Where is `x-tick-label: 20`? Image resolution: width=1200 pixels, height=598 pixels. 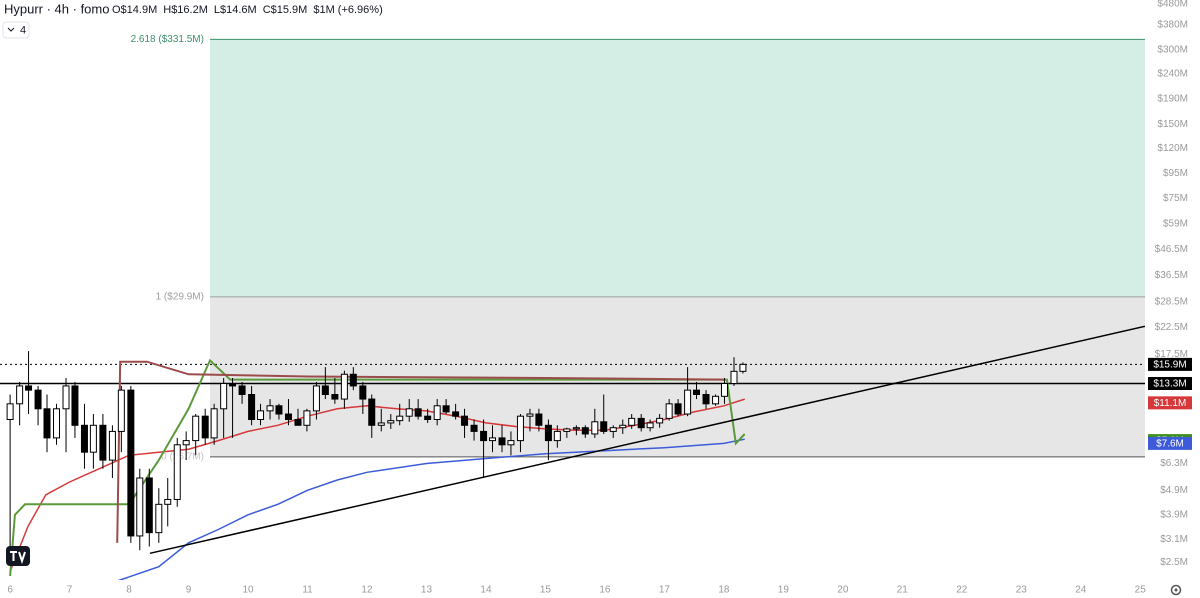
x-tick-label: 20 is located at coordinates (843, 590).